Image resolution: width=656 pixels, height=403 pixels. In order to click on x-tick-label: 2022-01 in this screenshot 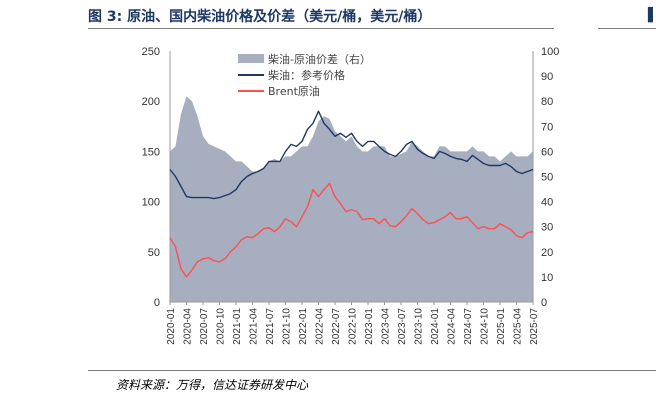, I will do `click(303, 326)`.